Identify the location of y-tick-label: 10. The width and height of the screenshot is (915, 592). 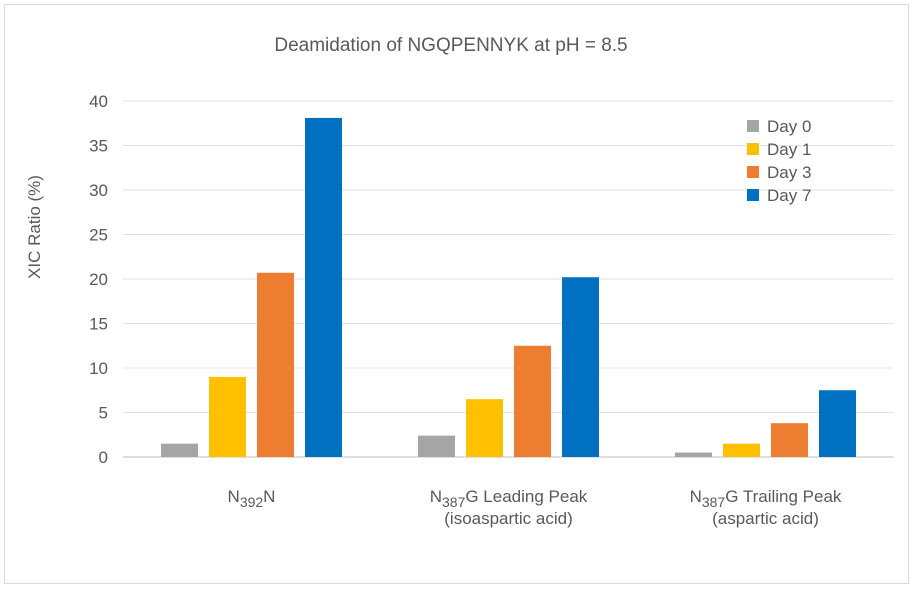
(98, 368).